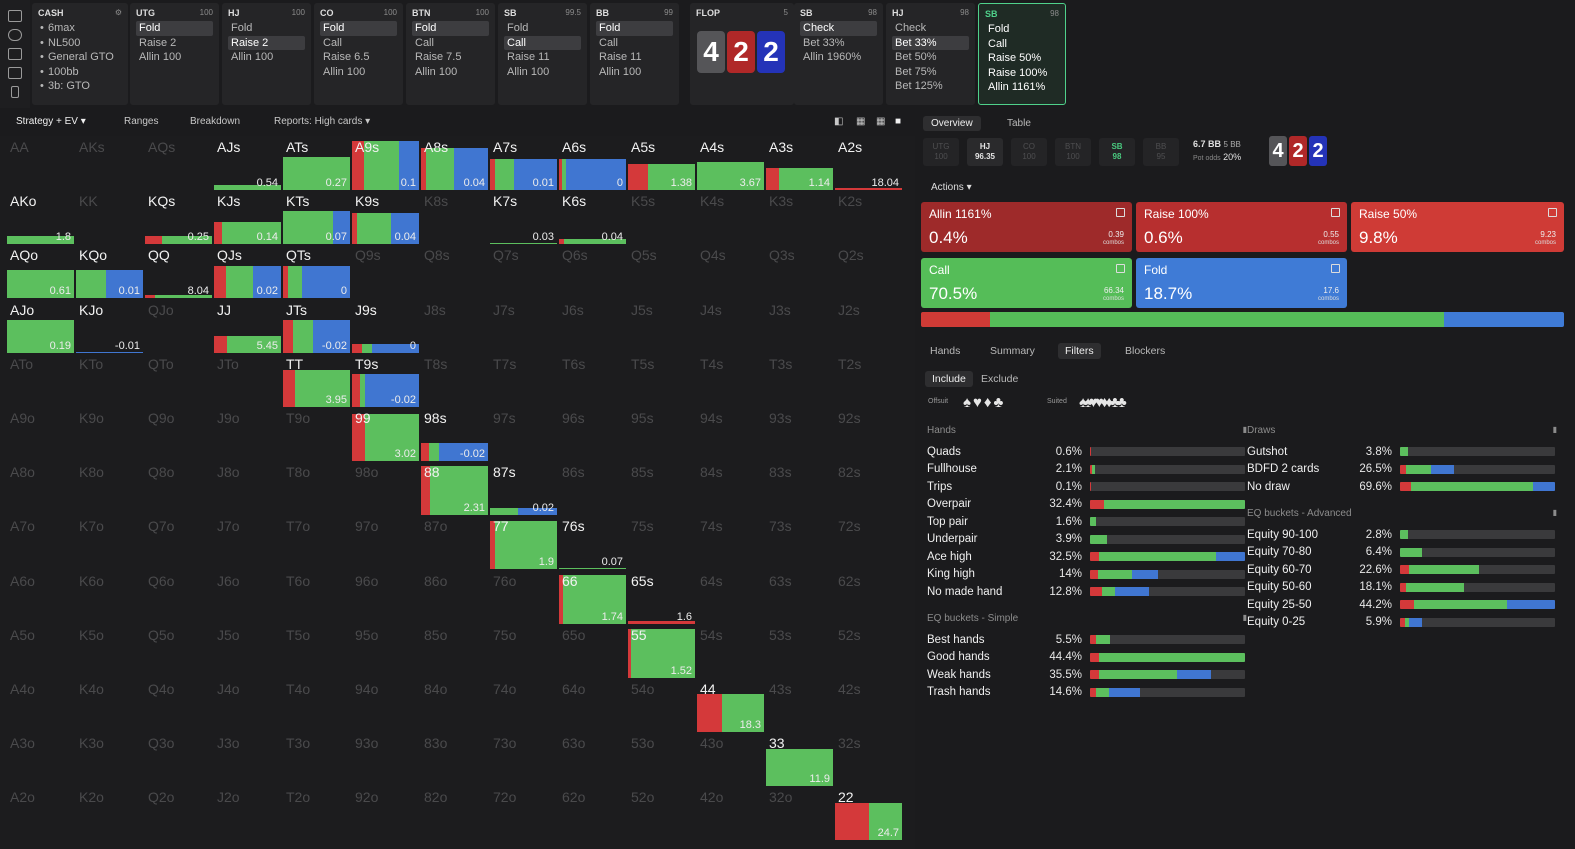 This screenshot has width=1575, height=849. I want to click on cards-icon, so click(15, 73).